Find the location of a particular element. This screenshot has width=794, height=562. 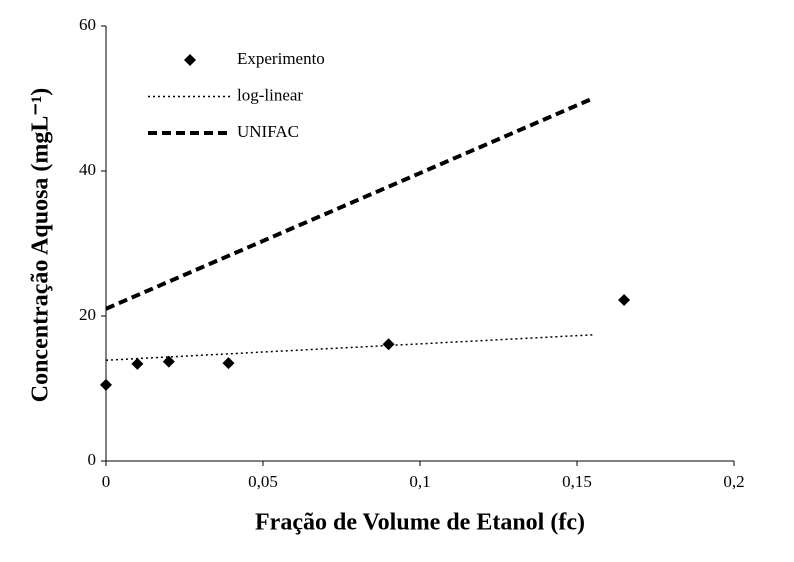

y-tick-label: 60 is located at coordinates (87, 24).